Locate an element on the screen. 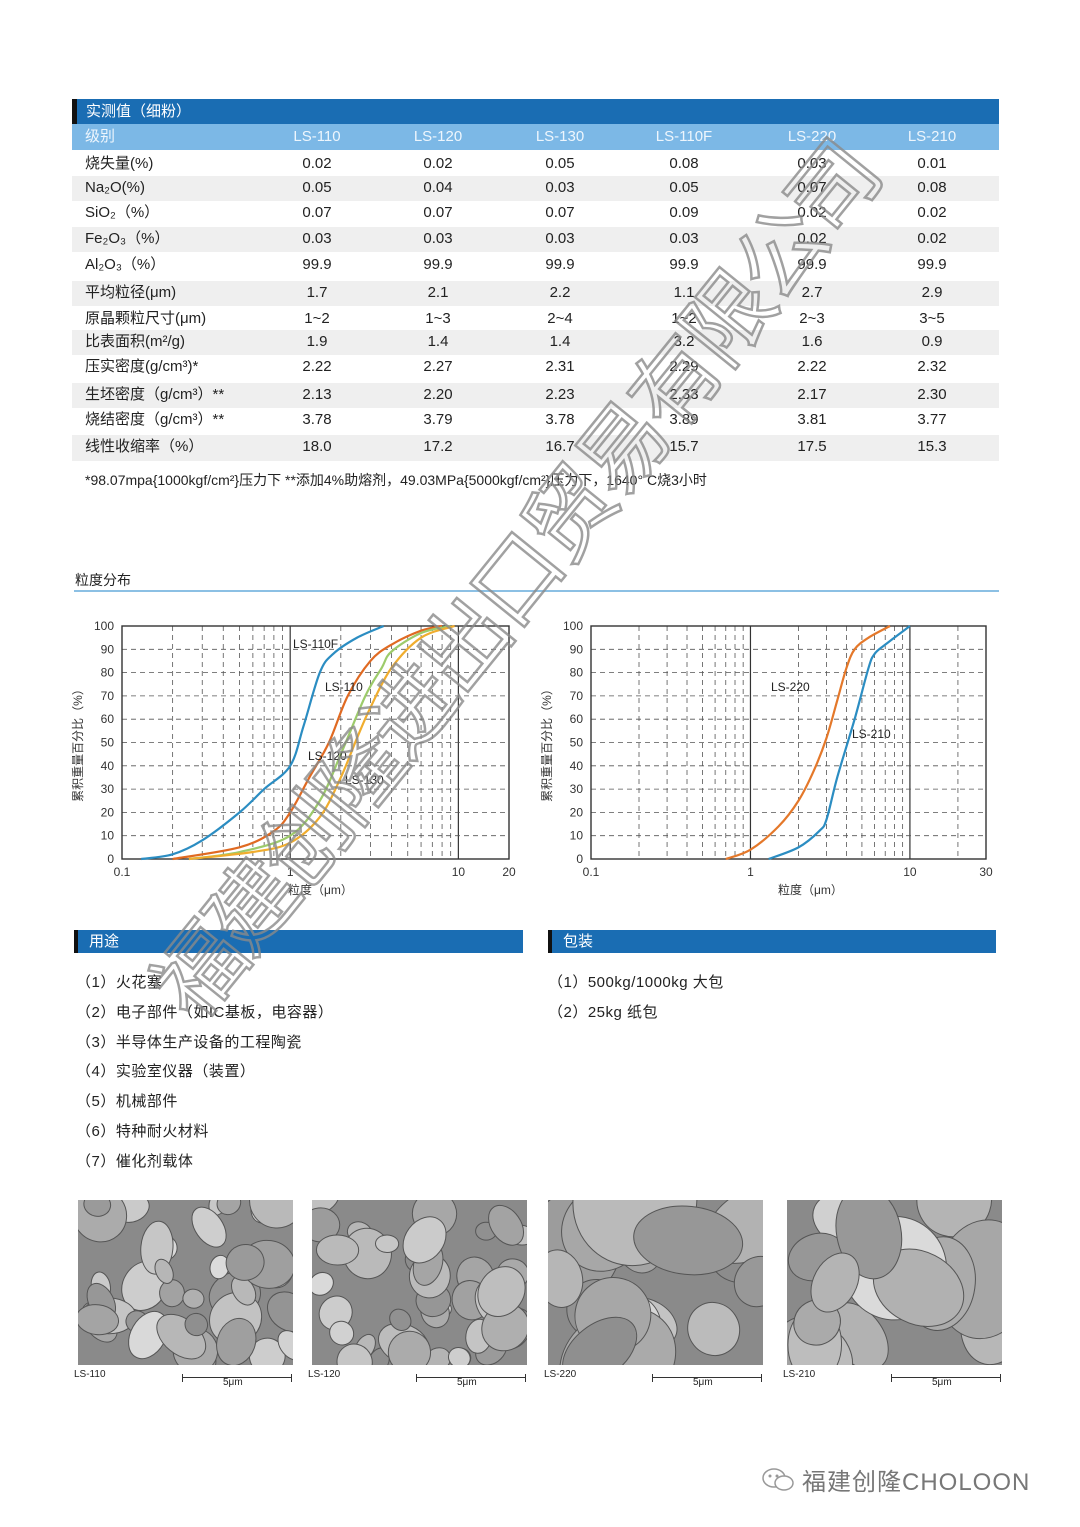 This screenshot has height=1527, width=1080. table-cell: 0.04 is located at coordinates (438, 187).